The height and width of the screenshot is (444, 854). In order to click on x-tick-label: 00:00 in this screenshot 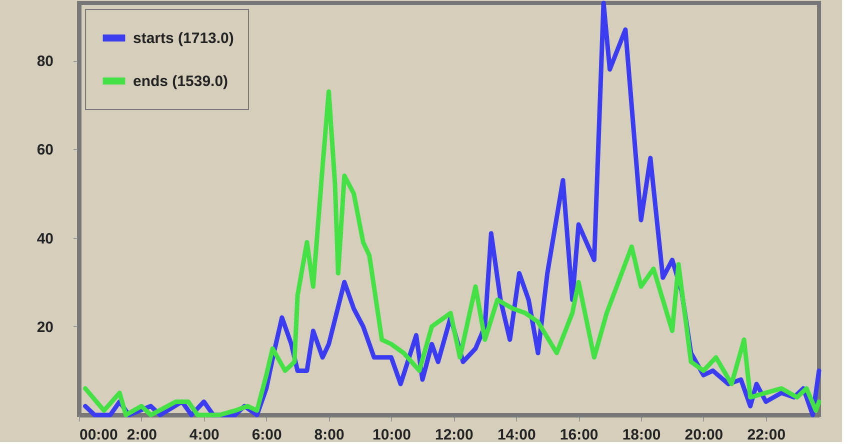, I will do `click(99, 435)`.